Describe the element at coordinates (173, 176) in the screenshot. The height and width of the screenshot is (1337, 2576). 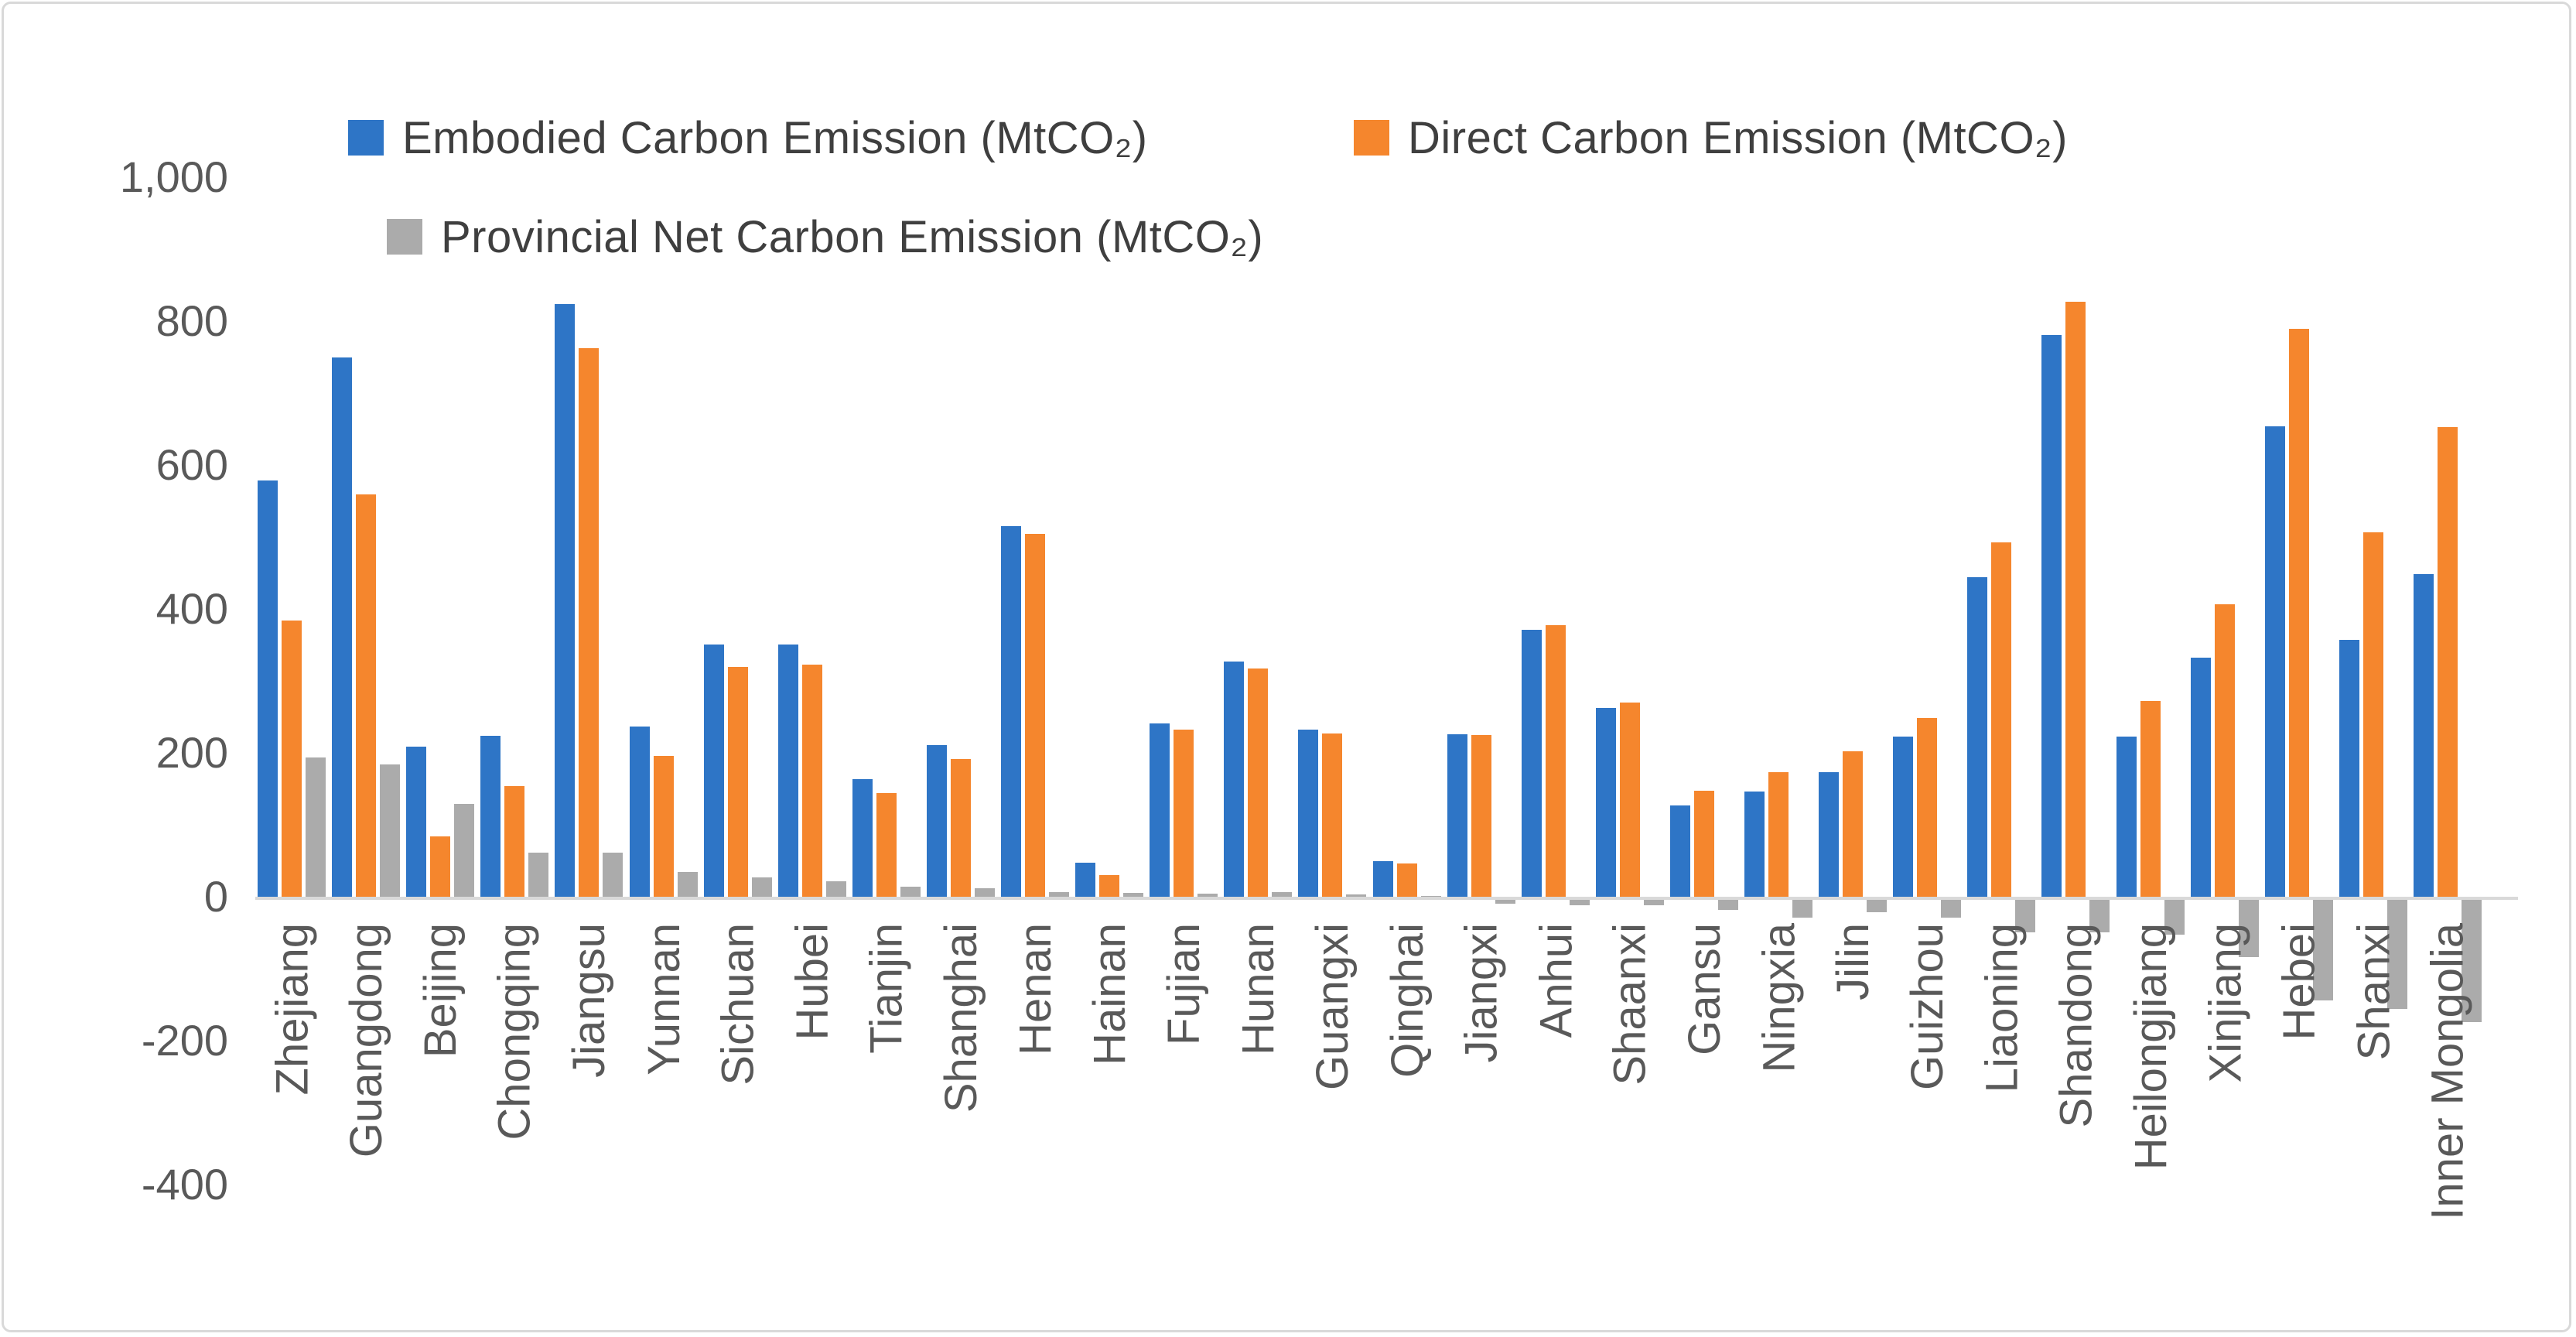
I see `y-axis-tick-label: 1,000` at that location.